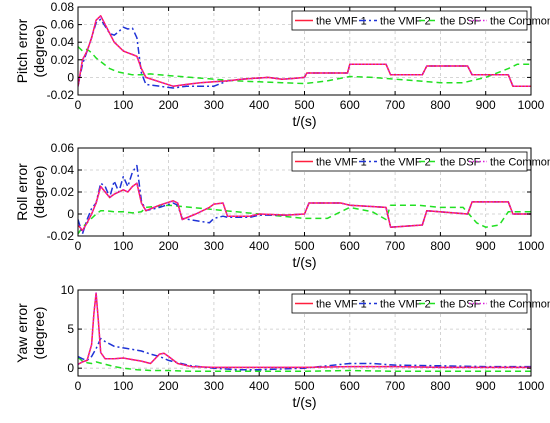  What do you see at coordinates (304, 402) in the screenshot?
I see `yaw-x-axis-label: t/(s)` at bounding box center [304, 402].